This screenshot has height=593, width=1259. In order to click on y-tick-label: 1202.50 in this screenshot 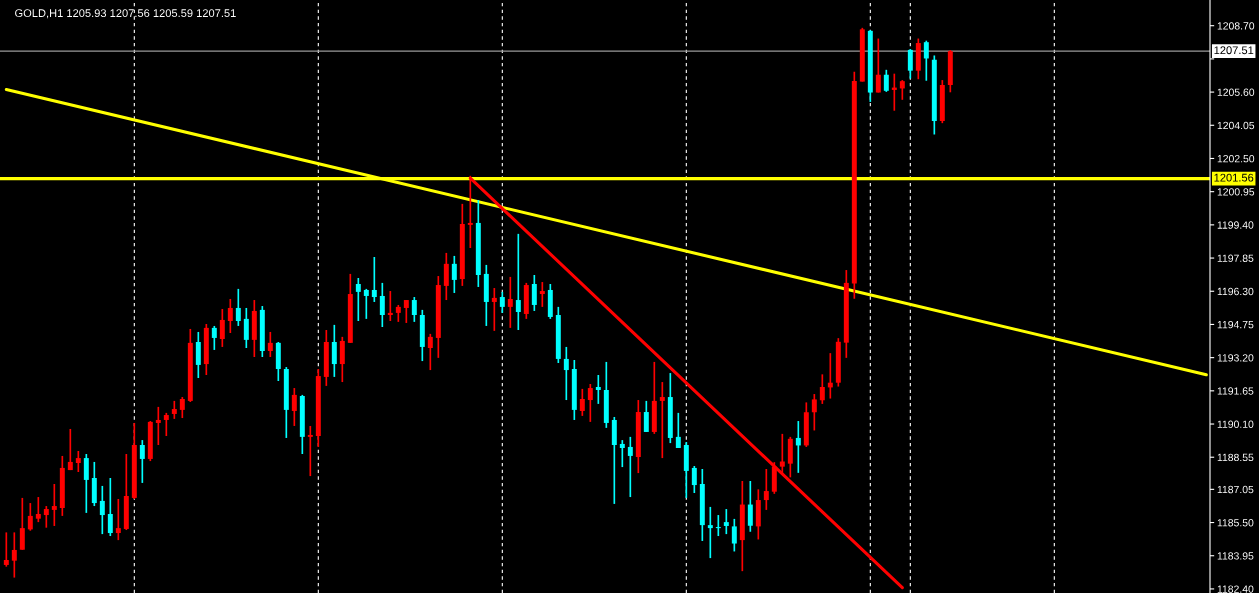, I will do `click(1236, 158)`.